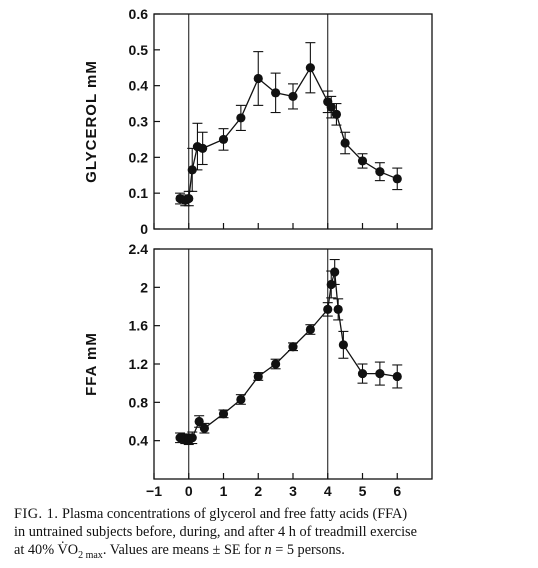  I want to click on caption-line-3-suffix: = 5 persons., so click(310, 550).